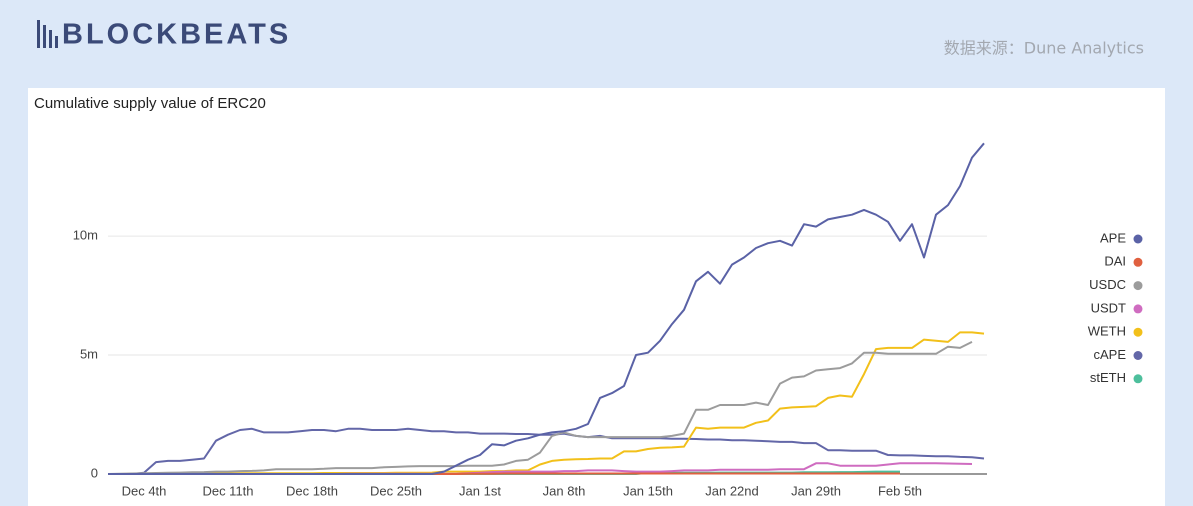 The image size is (1193, 506). What do you see at coordinates (396, 490) in the screenshot?
I see `x-tick-label: Dec 25th` at bounding box center [396, 490].